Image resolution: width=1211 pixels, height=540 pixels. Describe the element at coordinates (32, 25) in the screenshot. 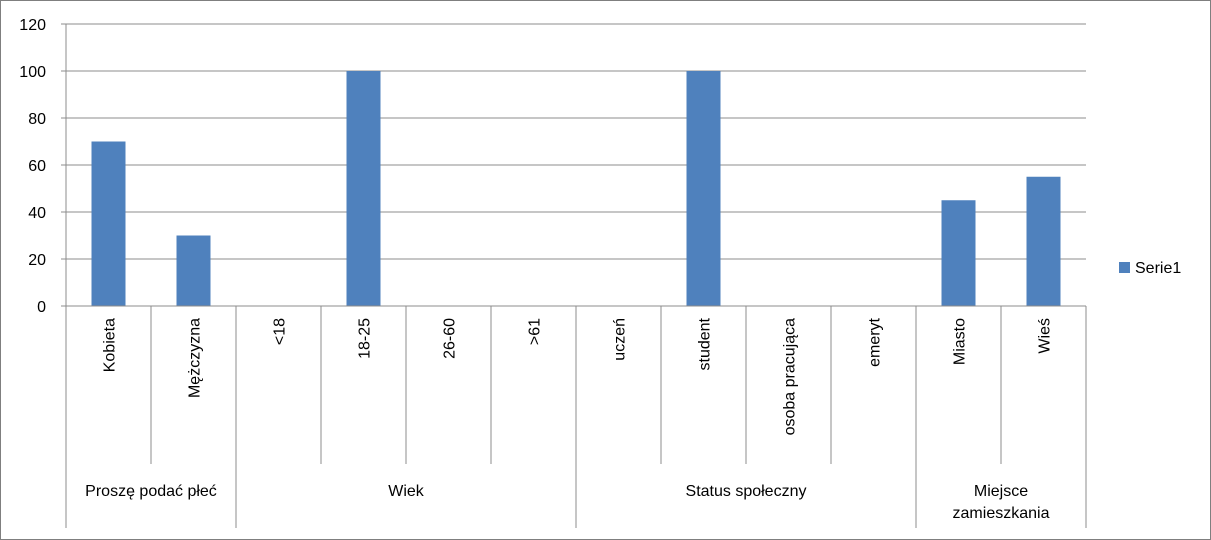

I see `y-tick-label: 120` at that location.